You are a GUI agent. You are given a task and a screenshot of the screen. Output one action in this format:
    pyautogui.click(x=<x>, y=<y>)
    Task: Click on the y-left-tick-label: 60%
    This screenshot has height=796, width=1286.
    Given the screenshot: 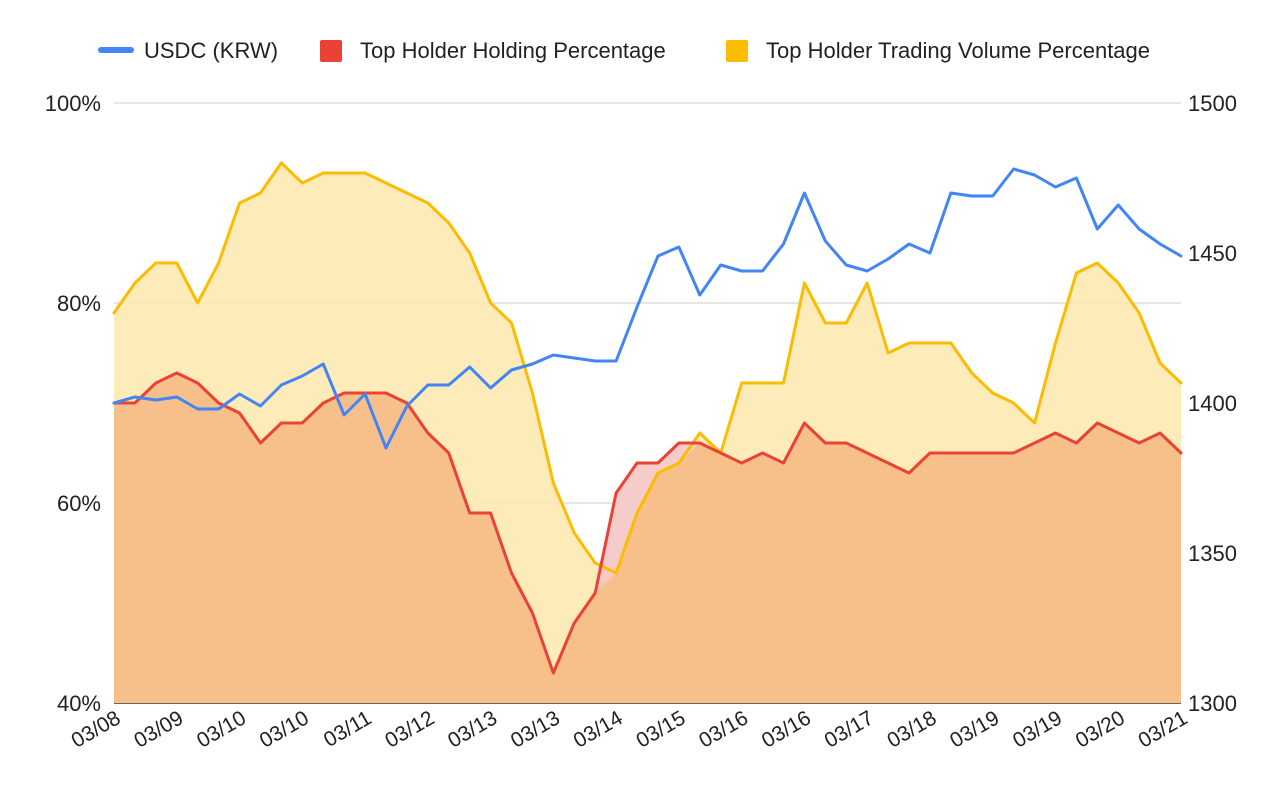 What is the action you would take?
    pyautogui.click(x=79, y=503)
    